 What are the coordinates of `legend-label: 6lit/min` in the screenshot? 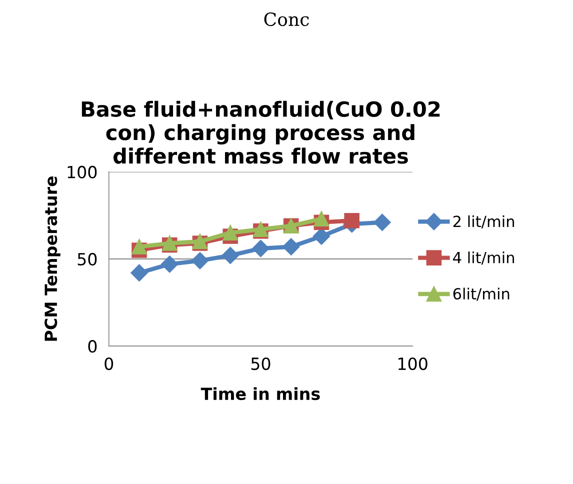 It's located at (481, 294).